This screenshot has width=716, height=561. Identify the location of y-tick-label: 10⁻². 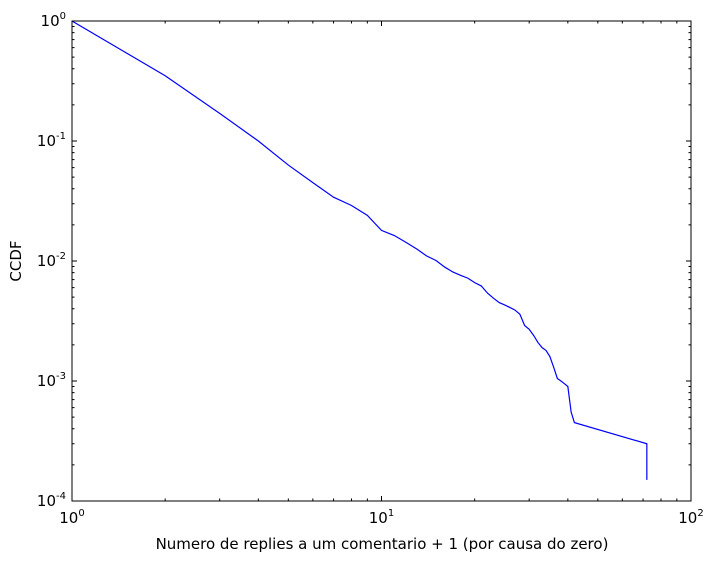
(51, 260).